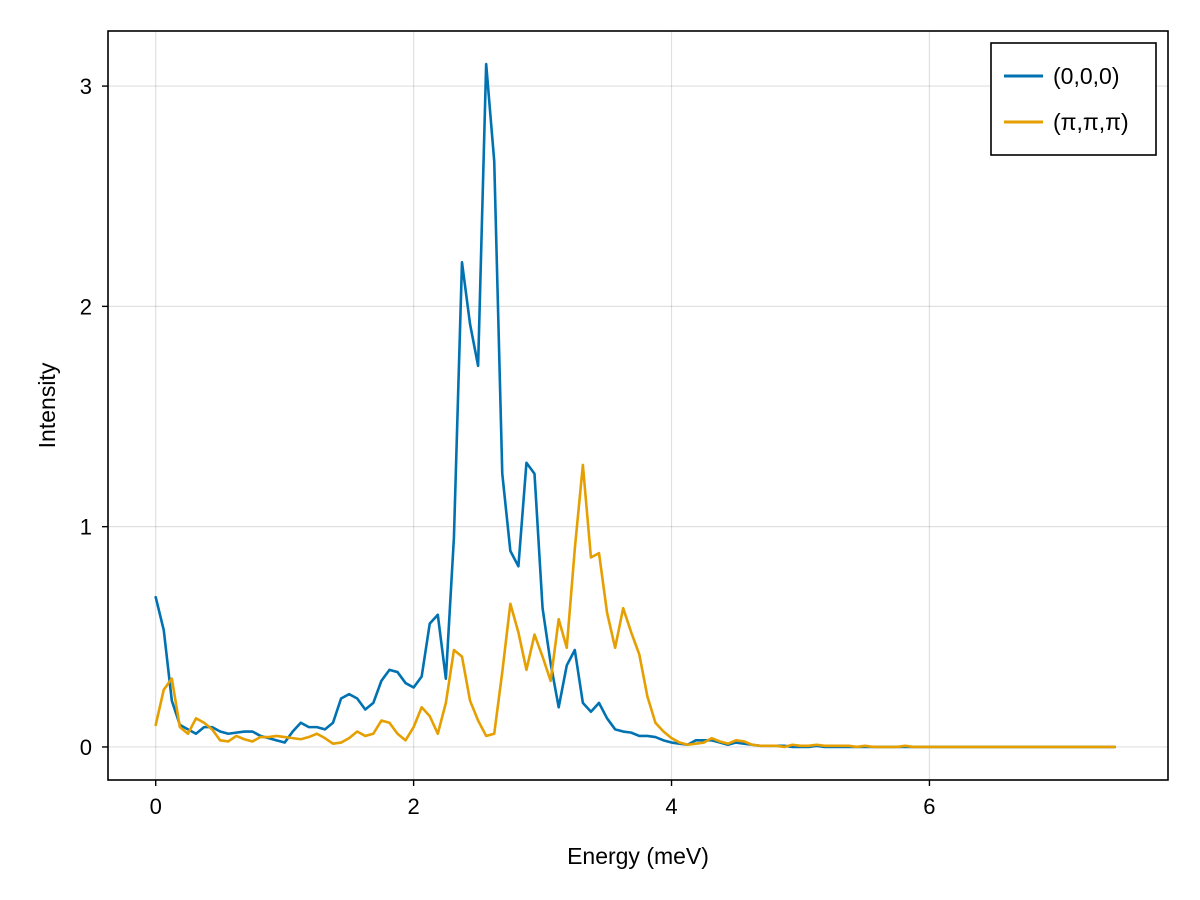  Describe the element at coordinates (638, 856) in the screenshot. I see `x-axis-label: Energy (meV)` at that location.